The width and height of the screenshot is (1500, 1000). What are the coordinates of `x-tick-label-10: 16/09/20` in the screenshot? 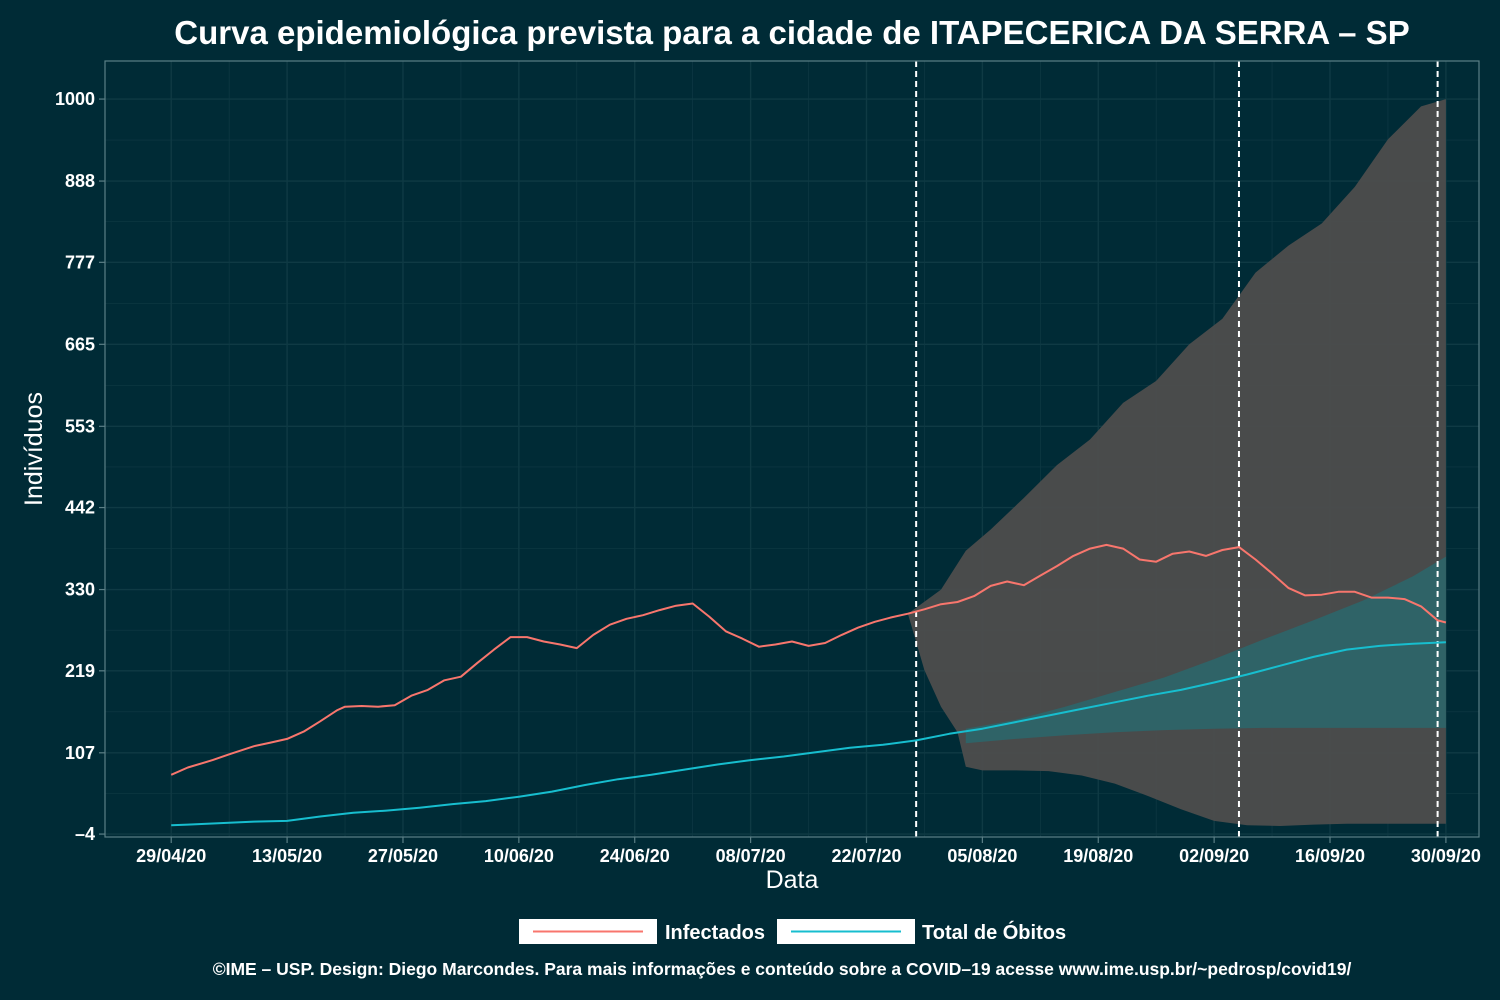 It's located at (1330, 856).